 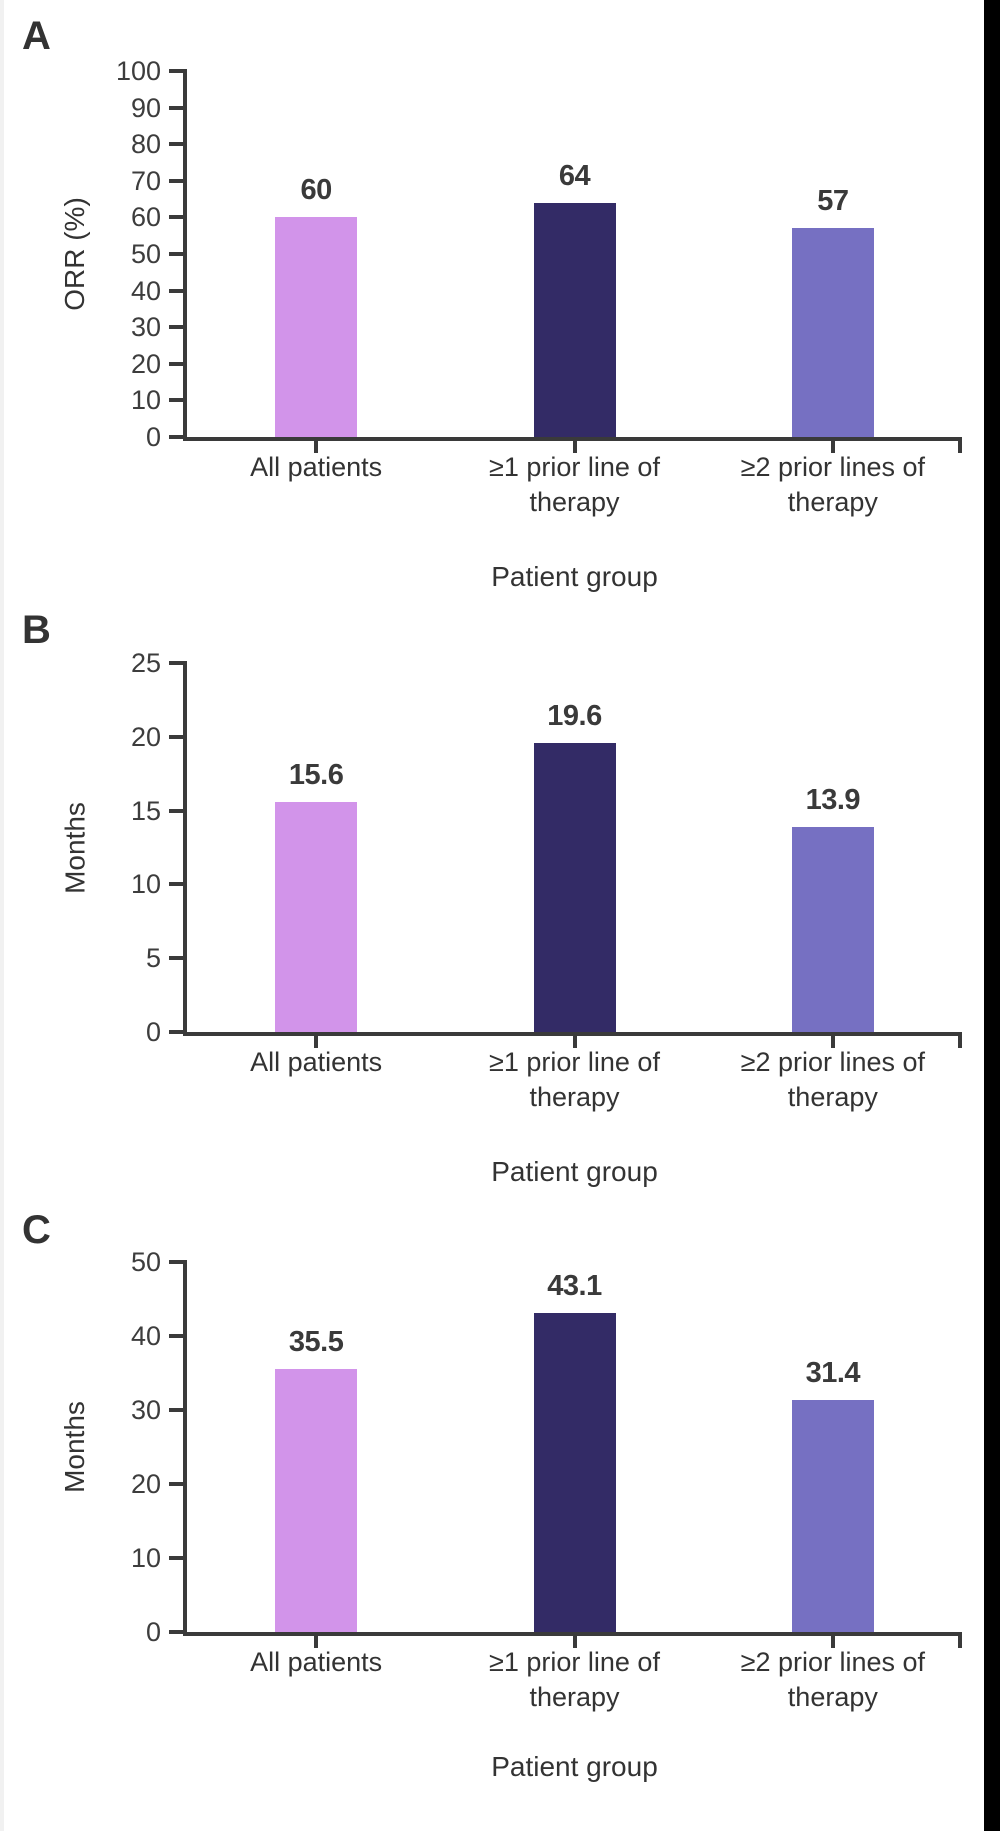 I want to click on panel-b-category-line: ≥2 prior lines of, so click(x=833, y=1062).